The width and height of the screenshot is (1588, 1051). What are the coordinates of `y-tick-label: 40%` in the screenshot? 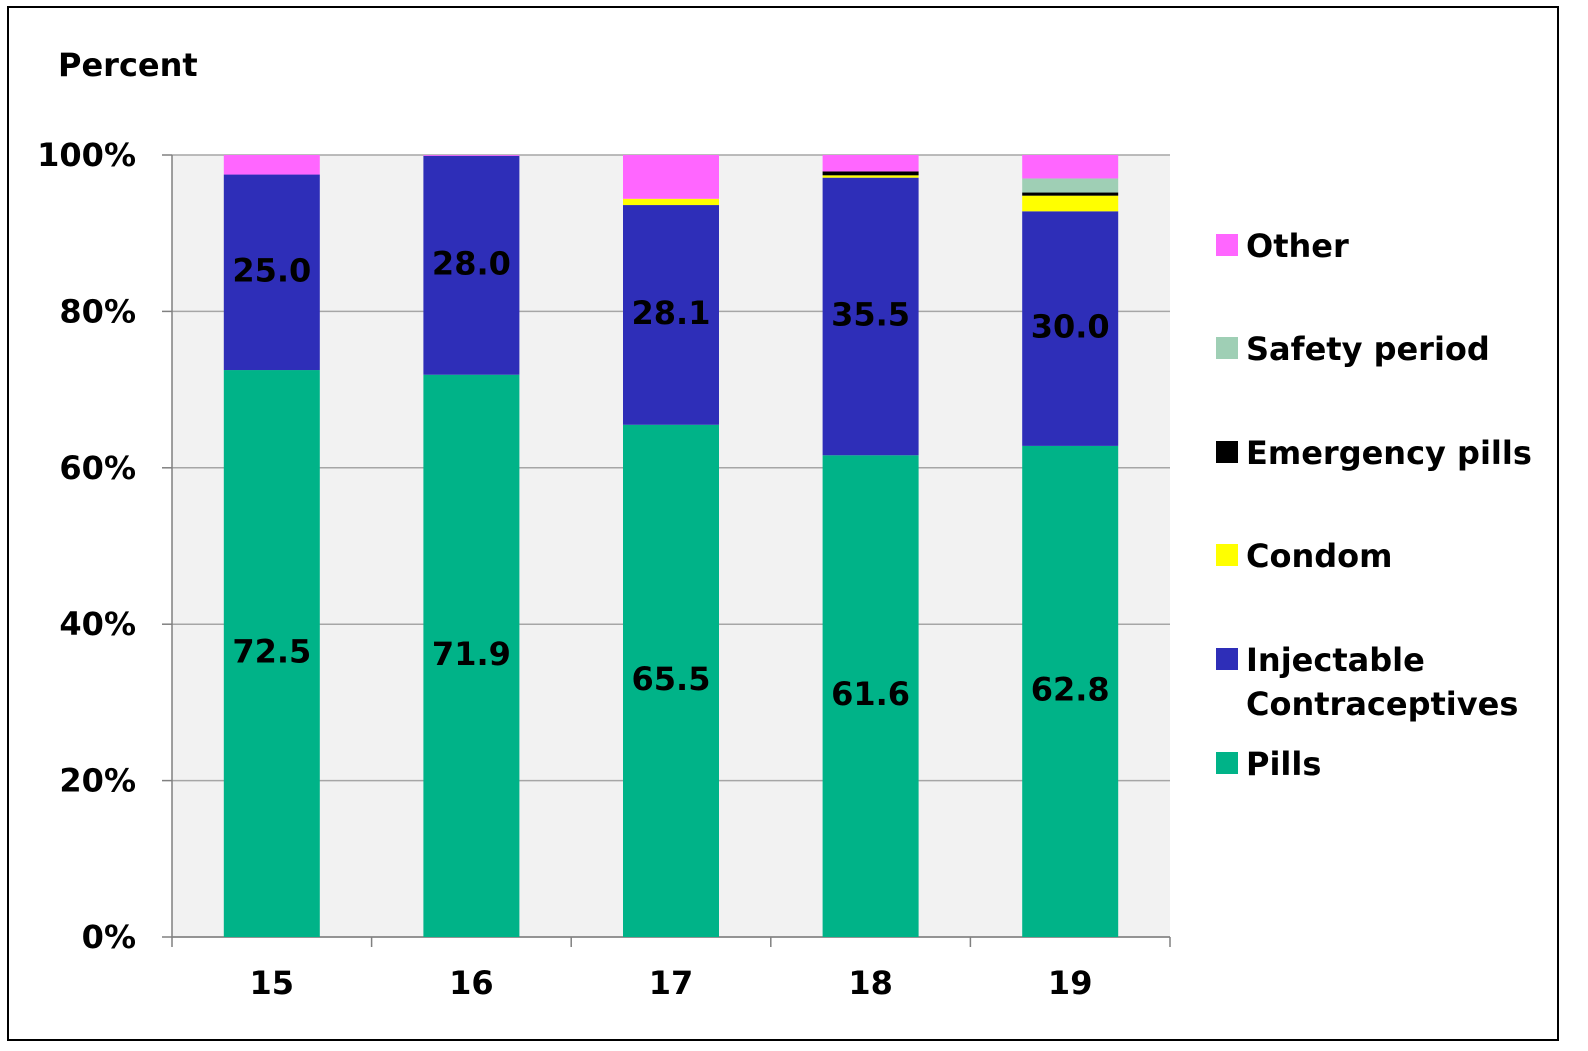 It's located at (97, 624).